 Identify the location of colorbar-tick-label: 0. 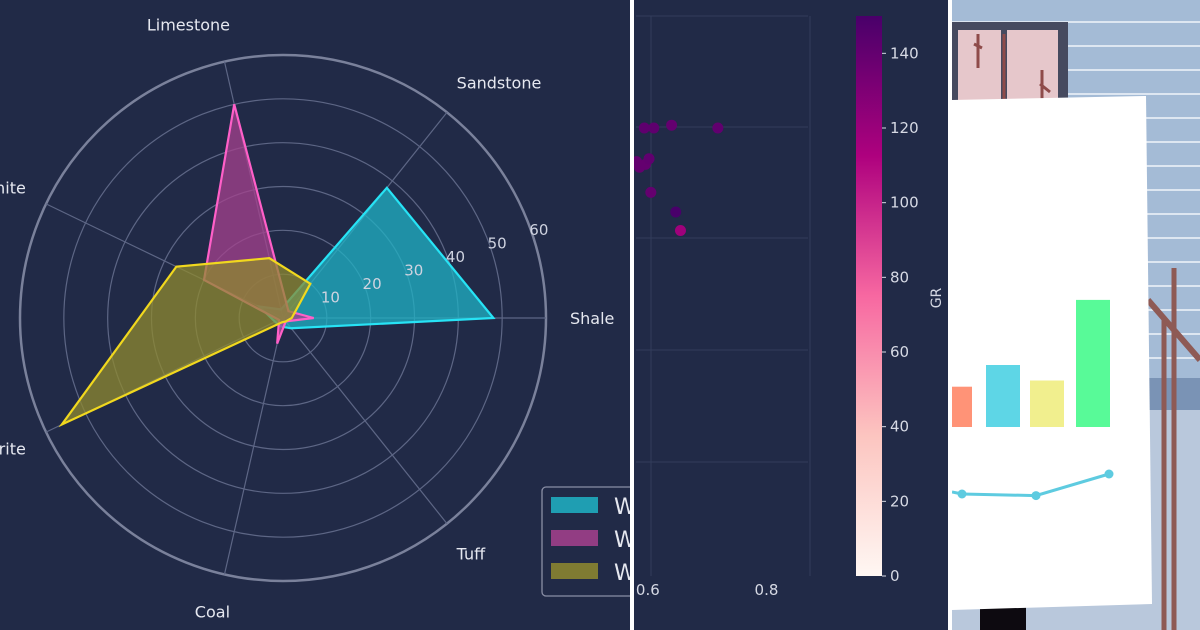
(895, 576).